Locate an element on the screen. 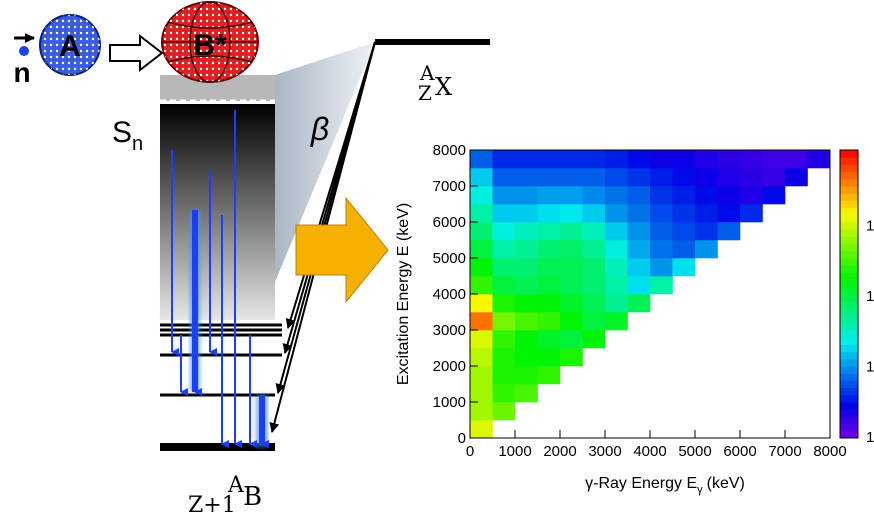 This screenshot has width=874, height=519. y-tick-label: 1000 is located at coordinates (449, 402).